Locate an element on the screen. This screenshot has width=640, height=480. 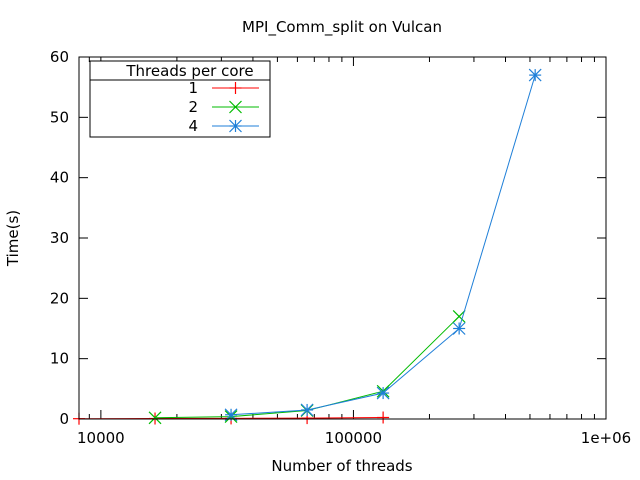
x-tick-label: 100000 is located at coordinates (353, 438).